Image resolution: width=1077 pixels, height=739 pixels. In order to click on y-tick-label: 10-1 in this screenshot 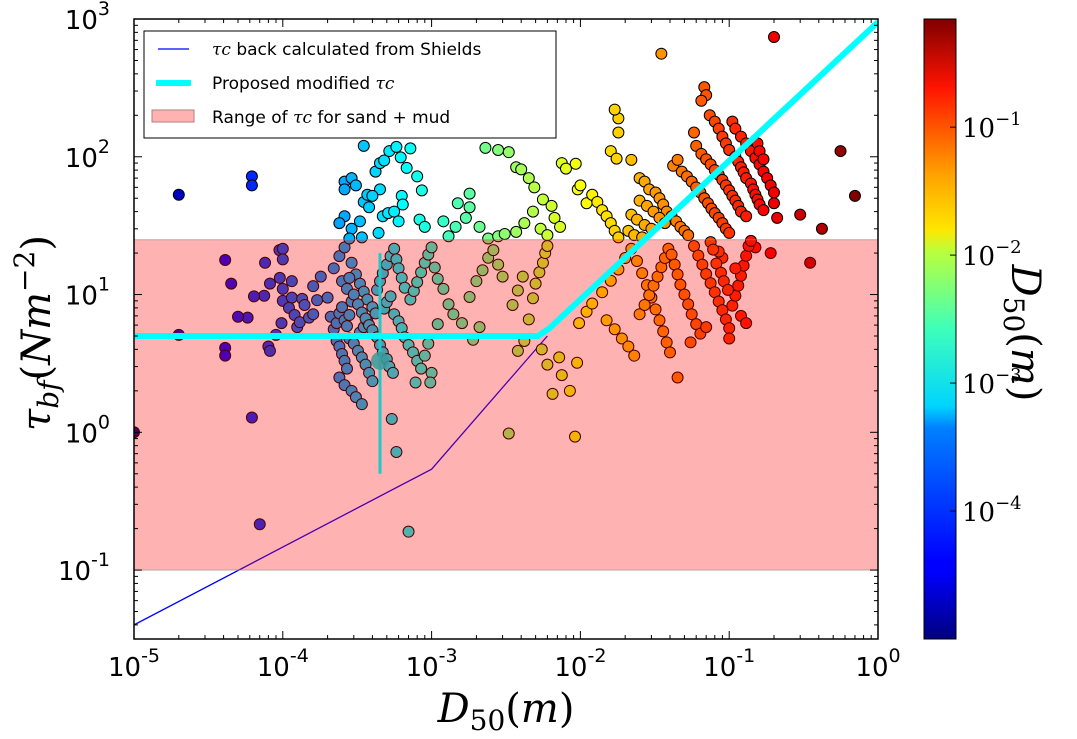, I will do `click(84, 568)`.